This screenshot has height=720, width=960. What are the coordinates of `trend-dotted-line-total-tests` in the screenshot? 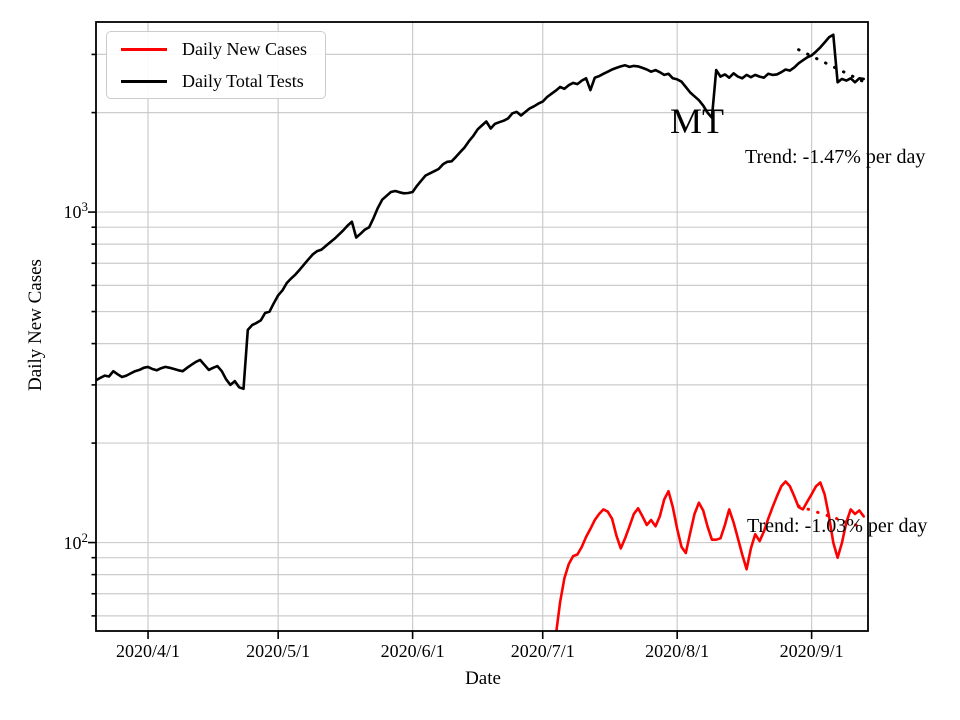 It's located at (831, 66).